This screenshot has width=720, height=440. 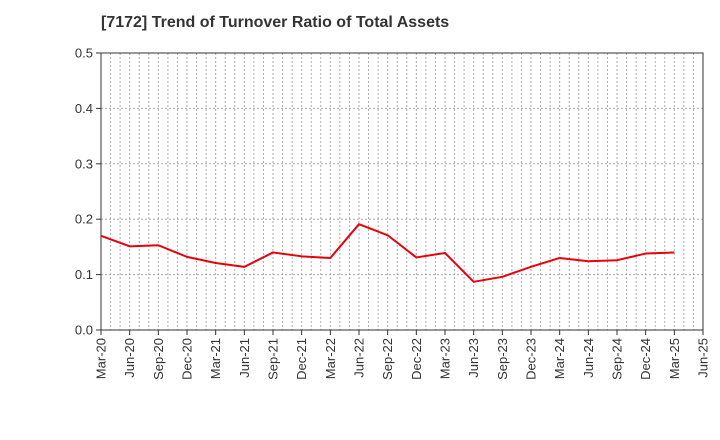 I want to click on x-tick-label: Sep-22, so click(x=387, y=359).